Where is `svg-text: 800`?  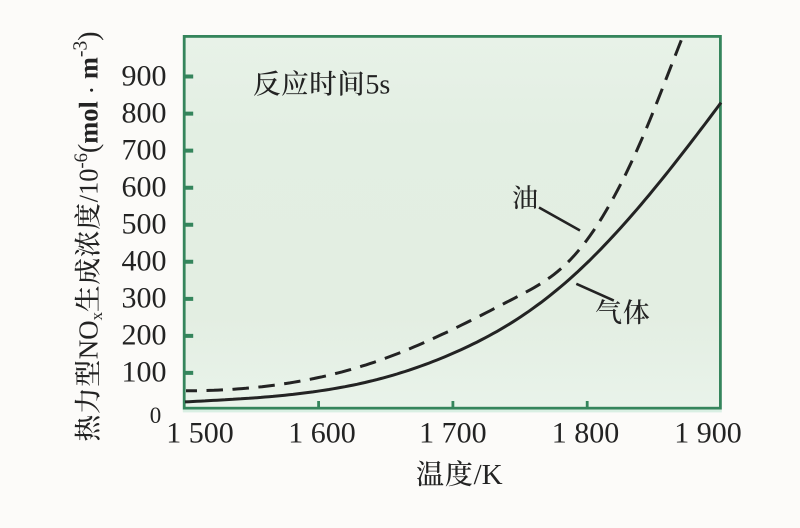
svg-text: 800 is located at coordinates (144, 112).